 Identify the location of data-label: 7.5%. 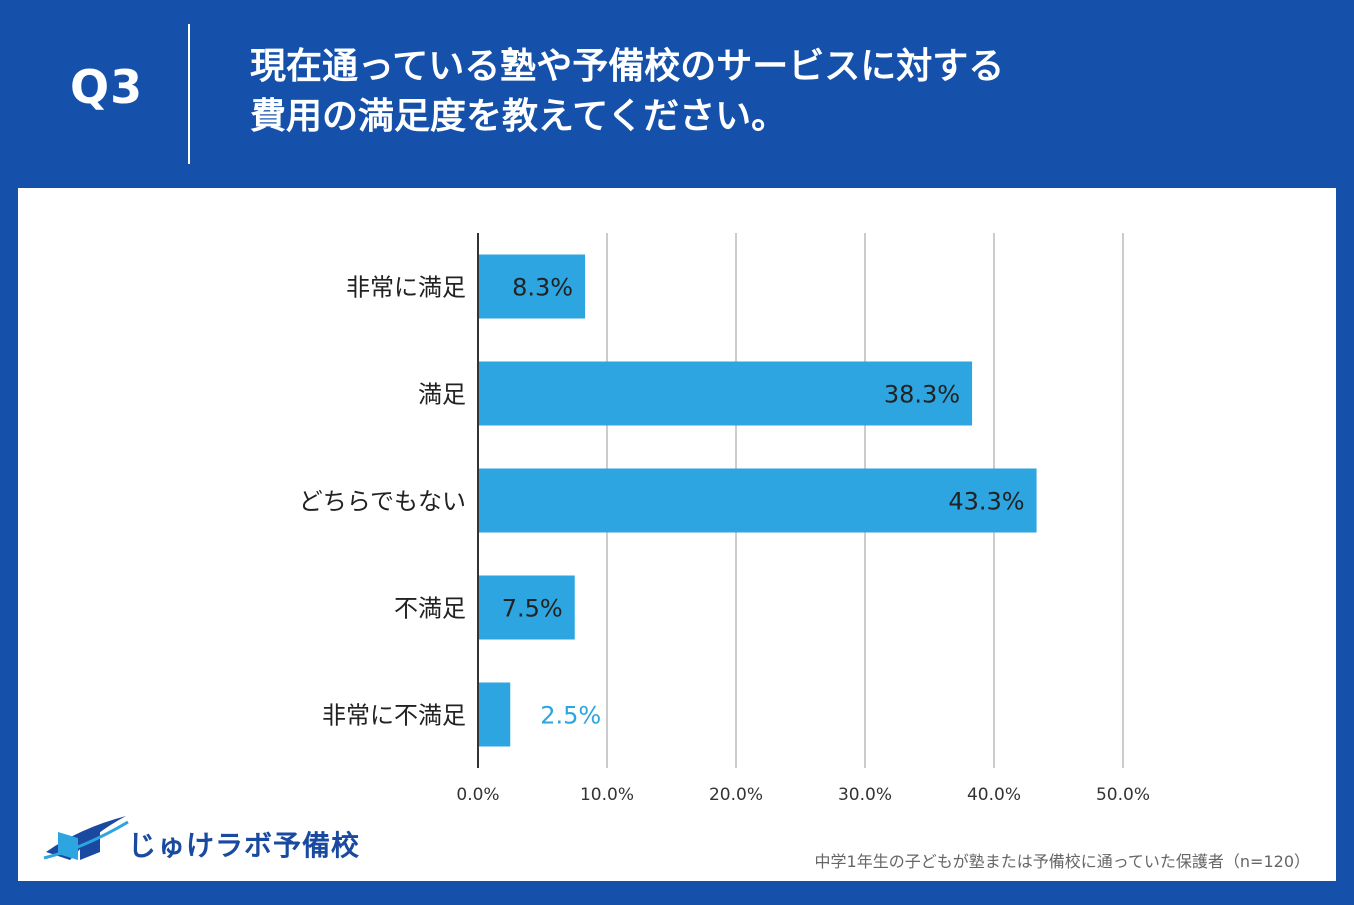
(532, 609).